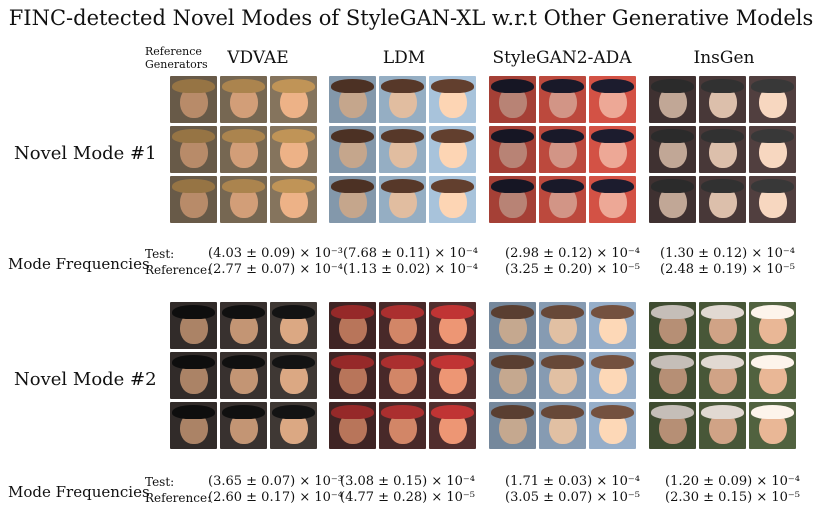 The height and width of the screenshot is (522, 822). What do you see at coordinates (727, 269) in the screenshot?
I see `reference-value: (2.48 ± 0.19) × 10⁻⁵` at bounding box center [727, 269].